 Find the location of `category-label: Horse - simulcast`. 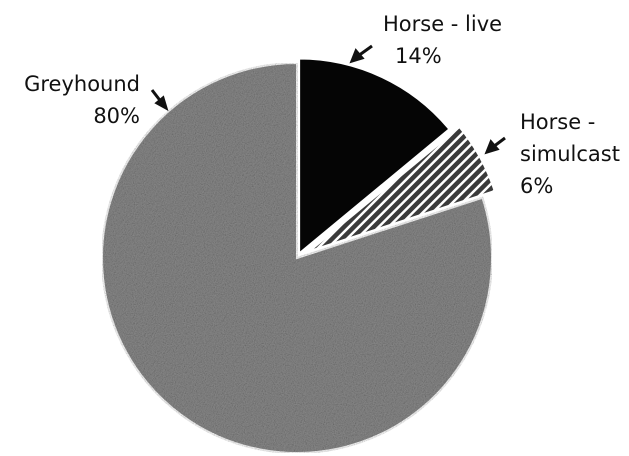

category-label: Horse - simulcast is located at coordinates (570, 138).